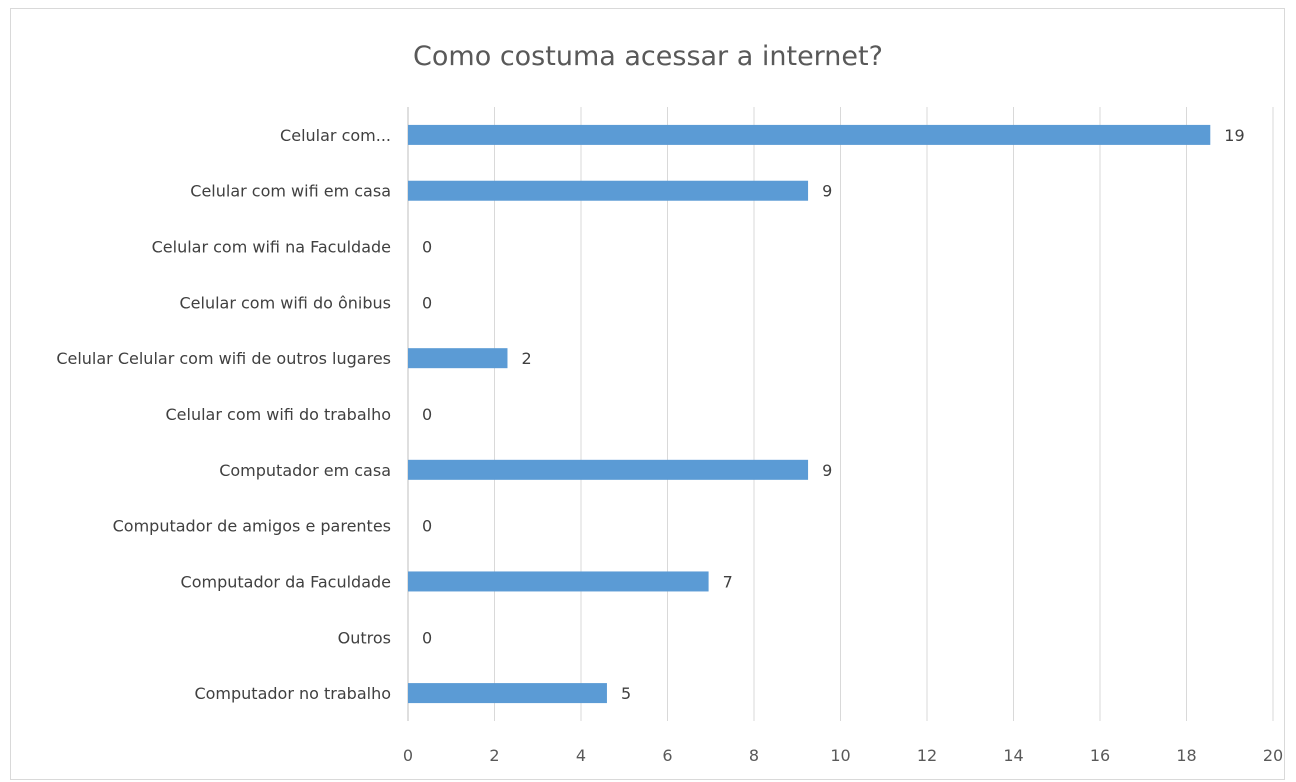 The image size is (1296, 782). I want to click on x-tick-label: 10, so click(840, 755).